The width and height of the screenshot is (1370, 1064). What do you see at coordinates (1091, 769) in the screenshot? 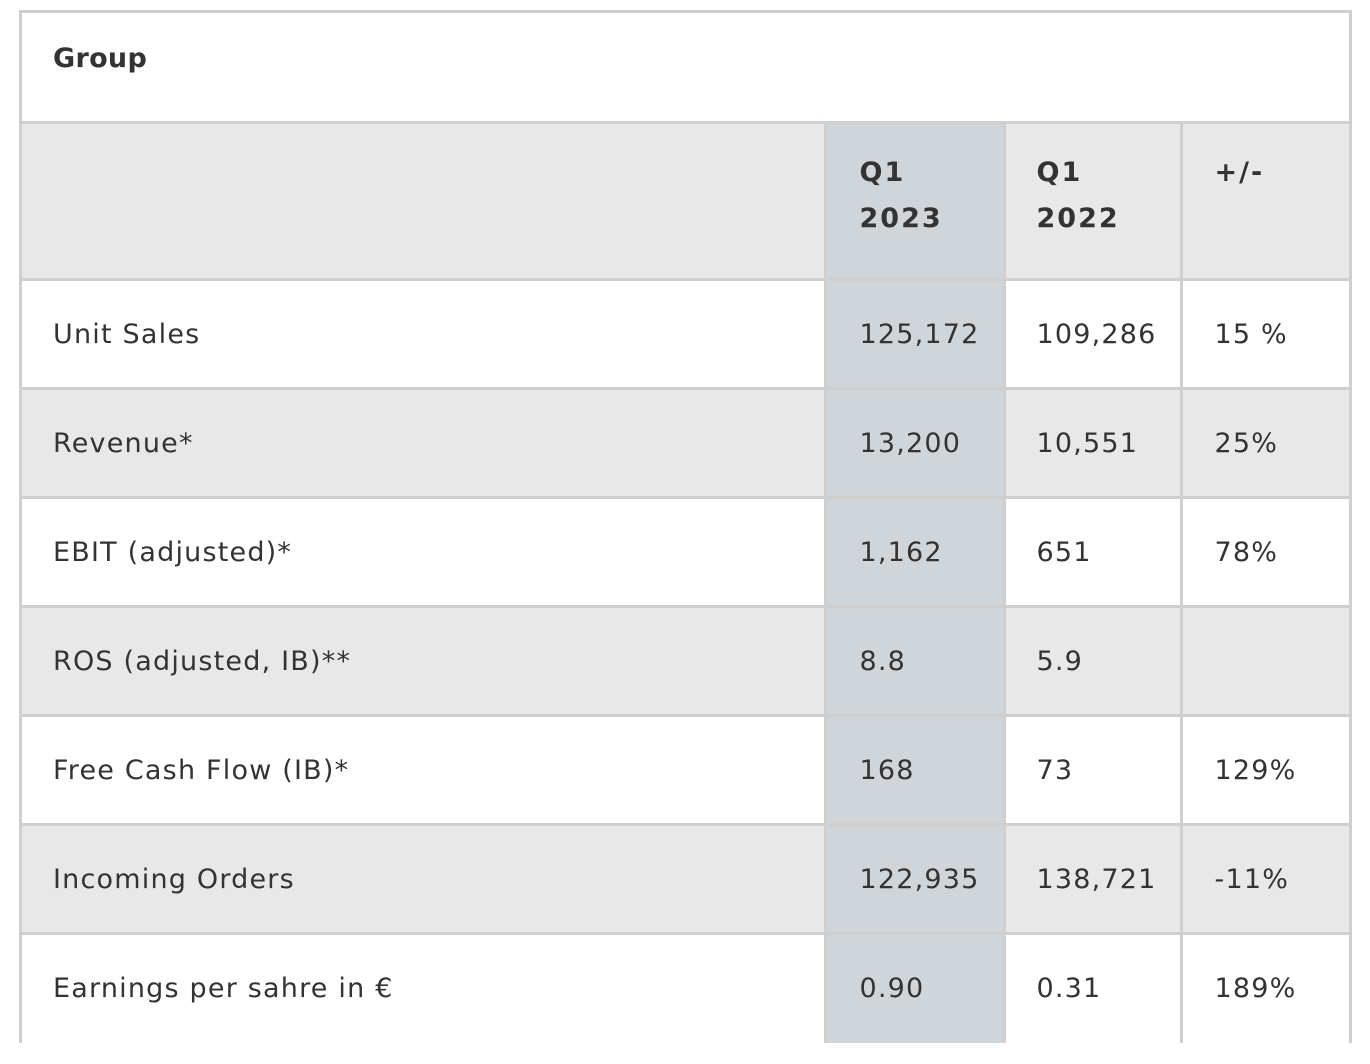
I see `cell-q1-2022: 73` at bounding box center [1091, 769].